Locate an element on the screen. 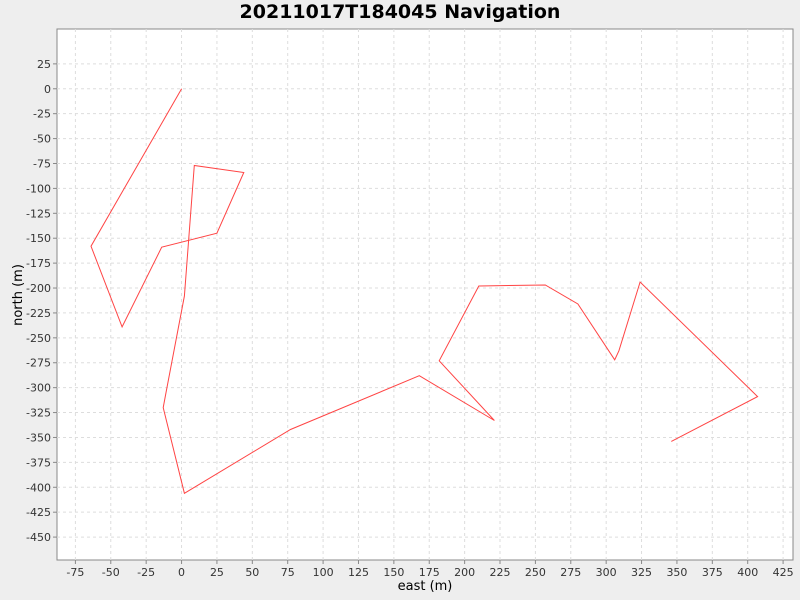 Image resolution: width=800 pixels, height=600 pixels. y-tick-label: -250 is located at coordinates (38, 338).